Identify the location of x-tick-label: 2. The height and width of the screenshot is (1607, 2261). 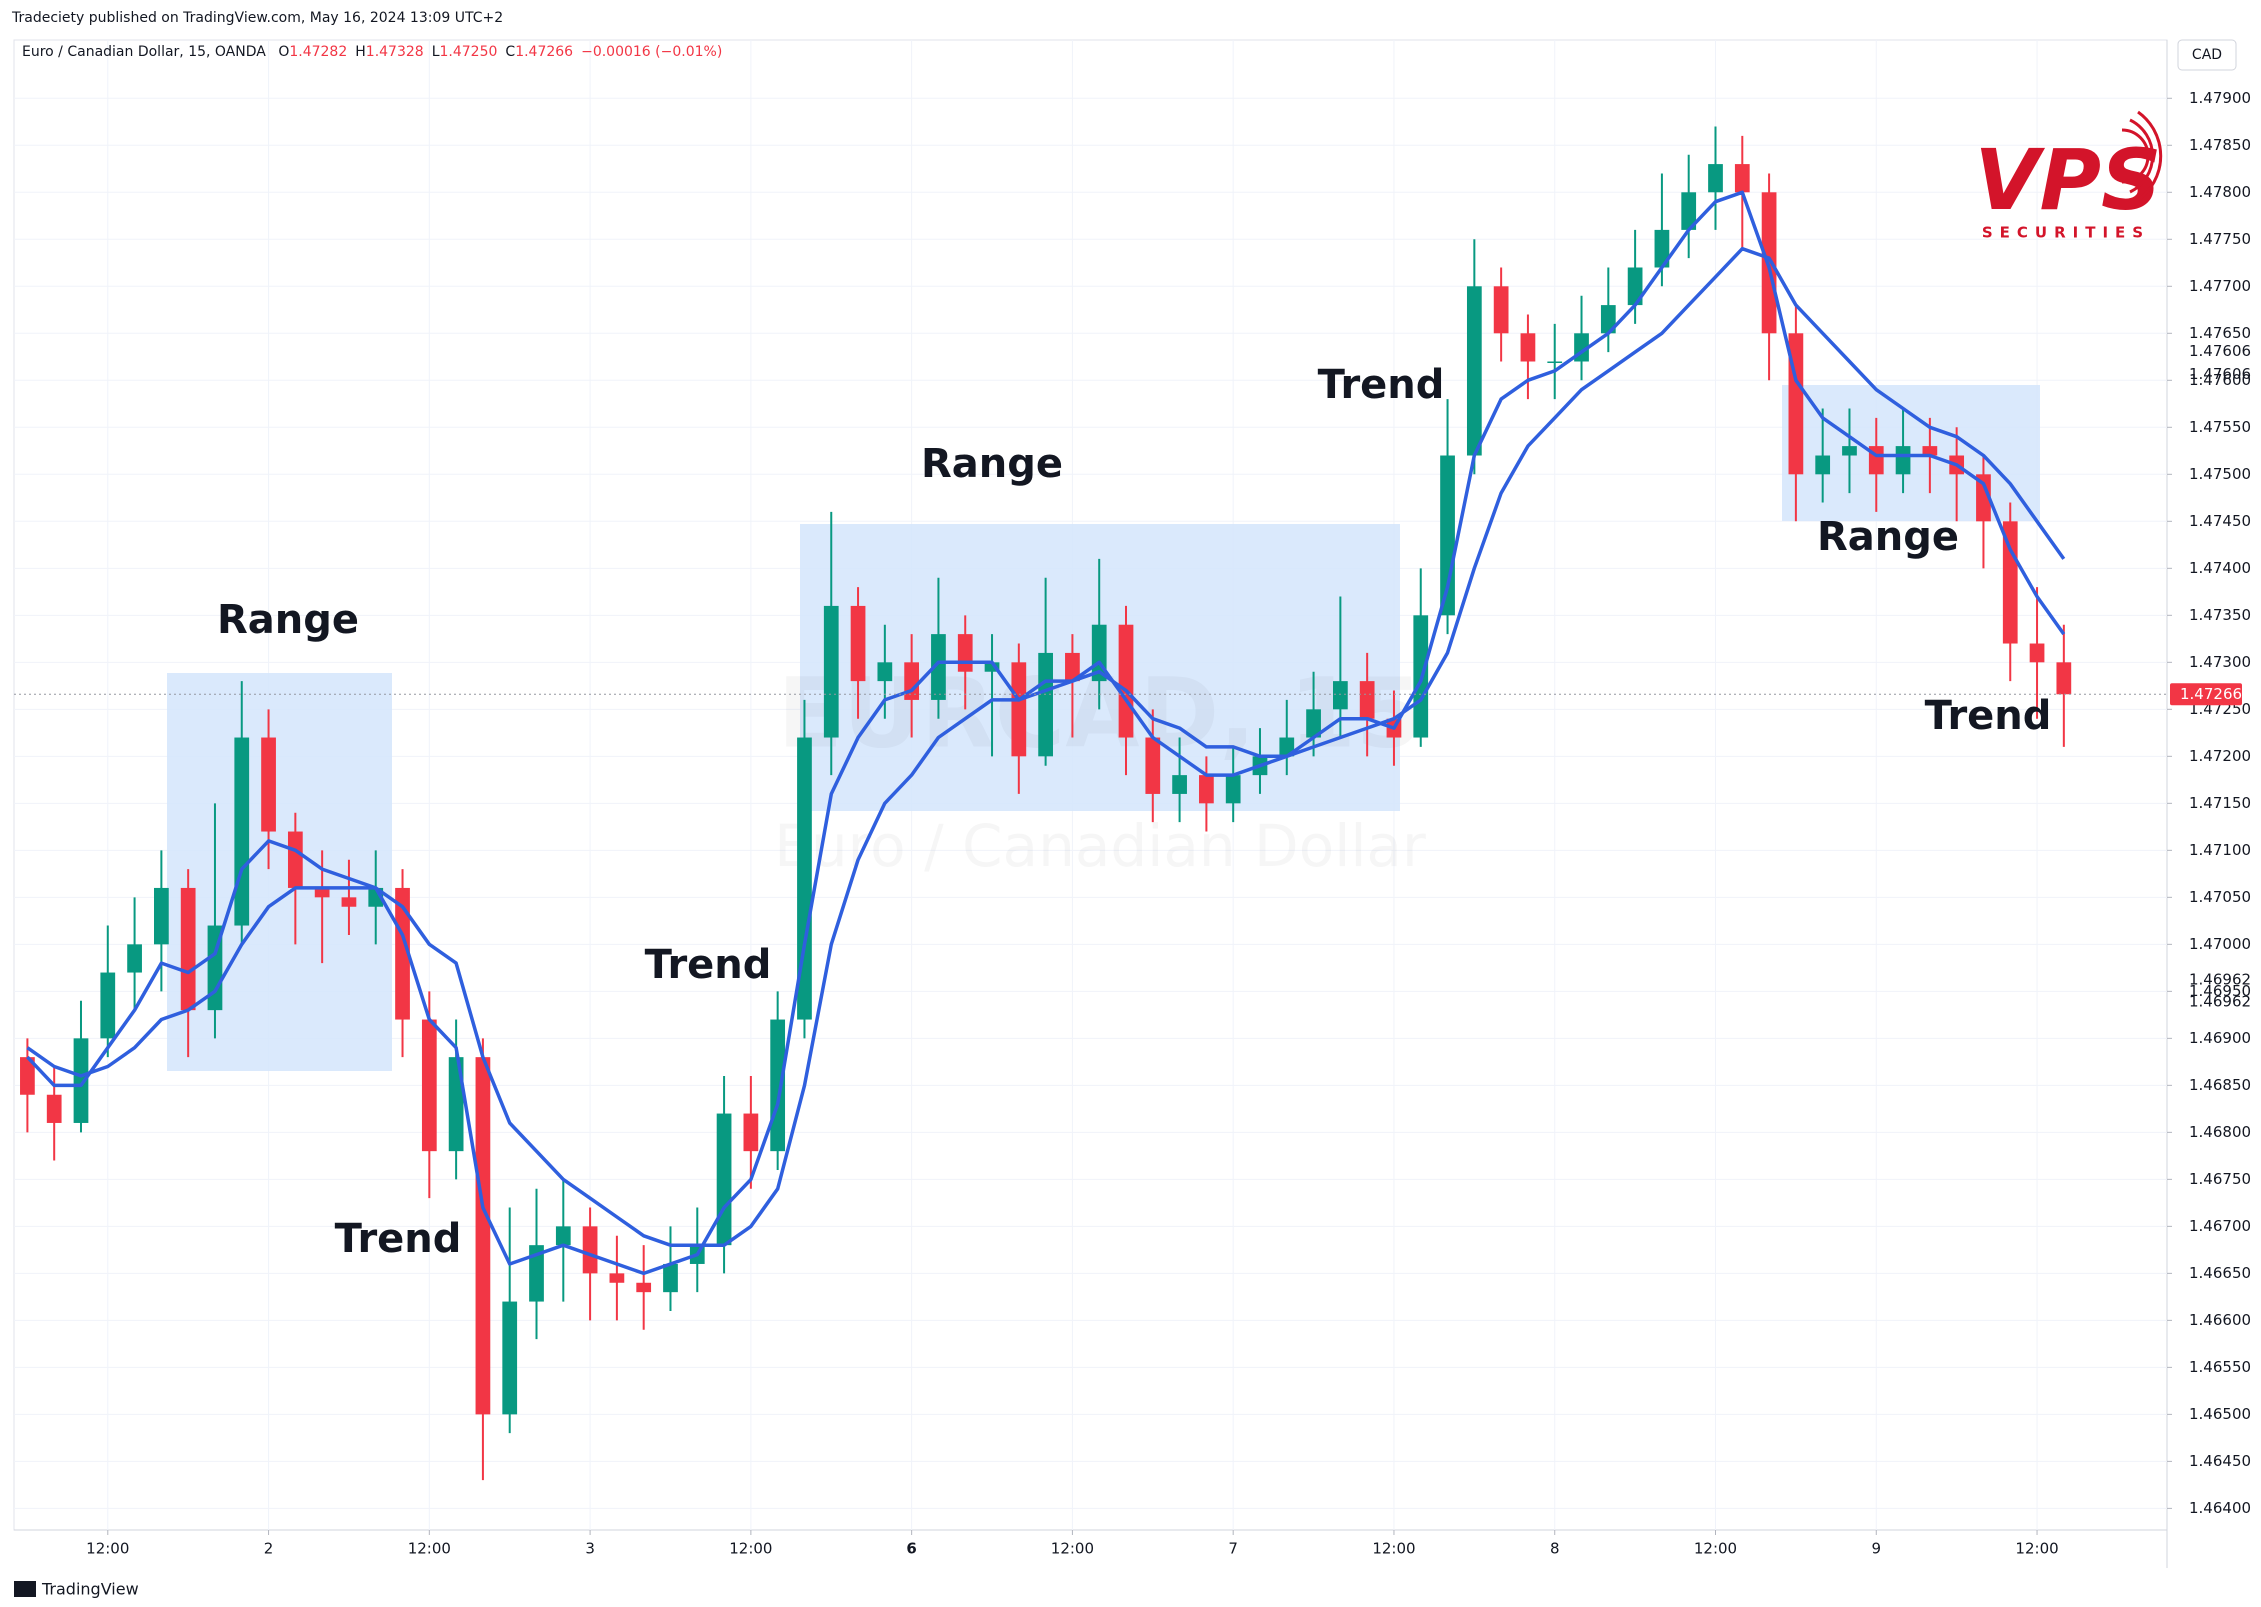
(269, 1549).